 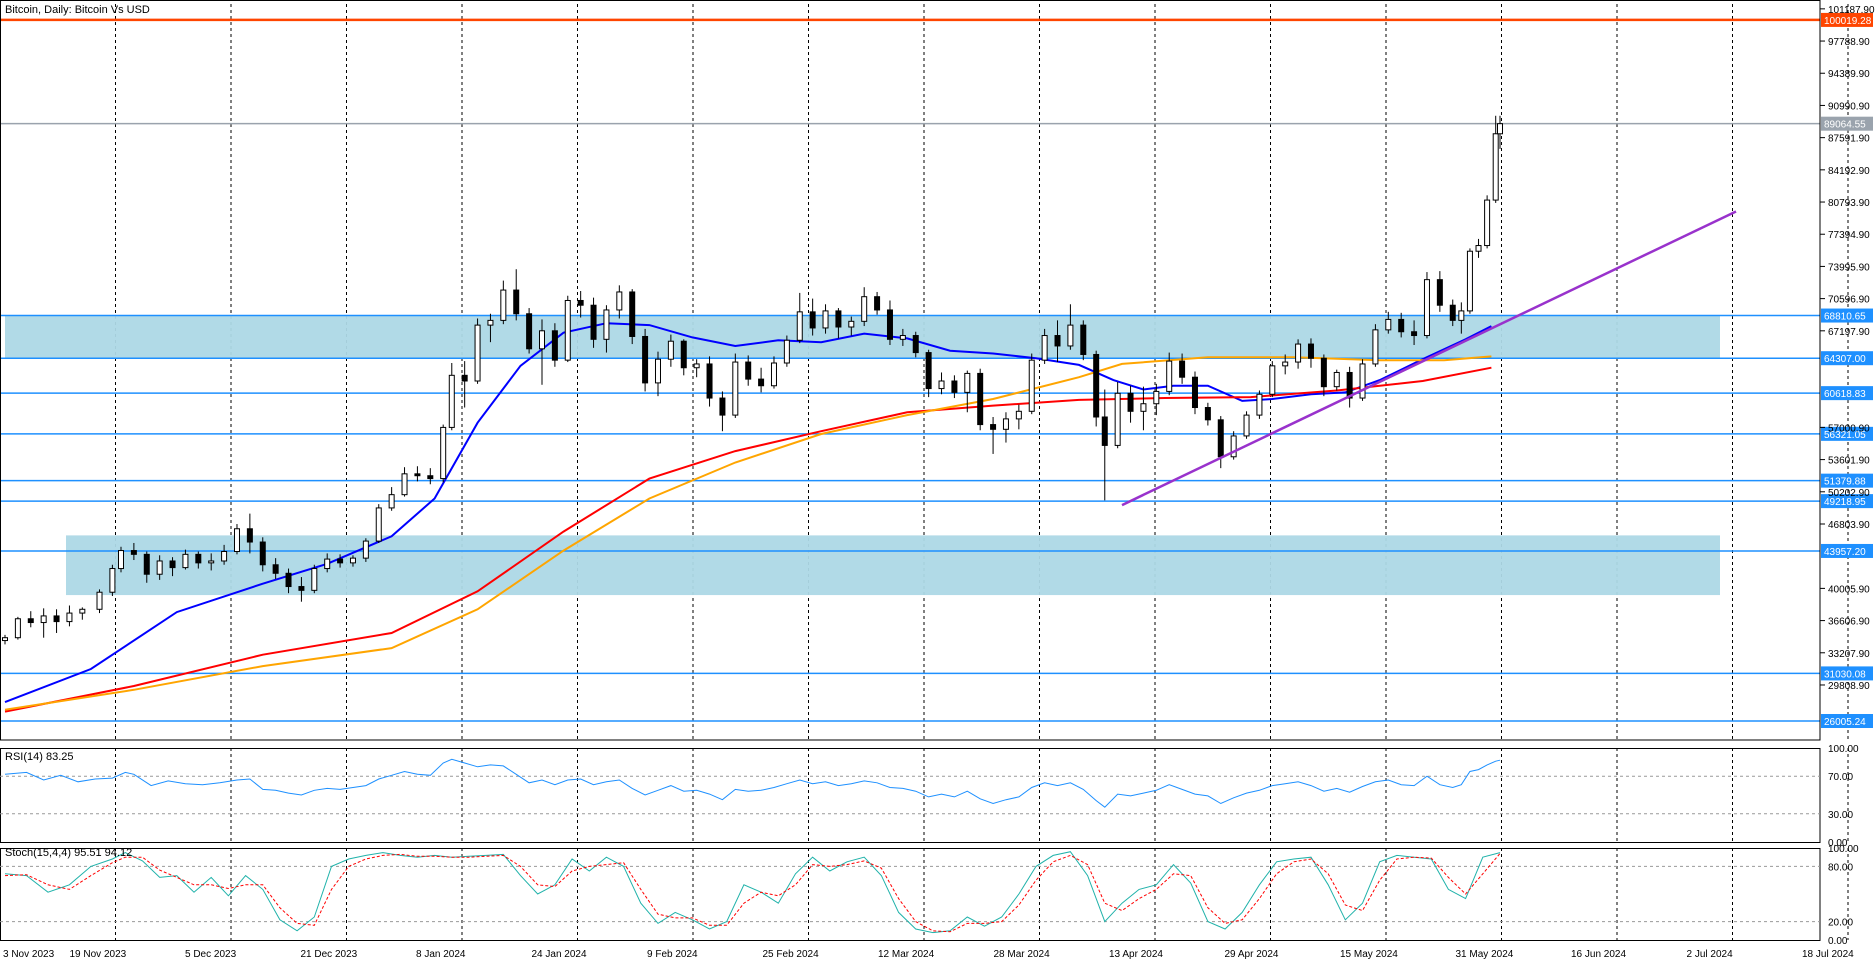 I want to click on time-axis-label: 29 Apr 2024, so click(x=1252, y=954).